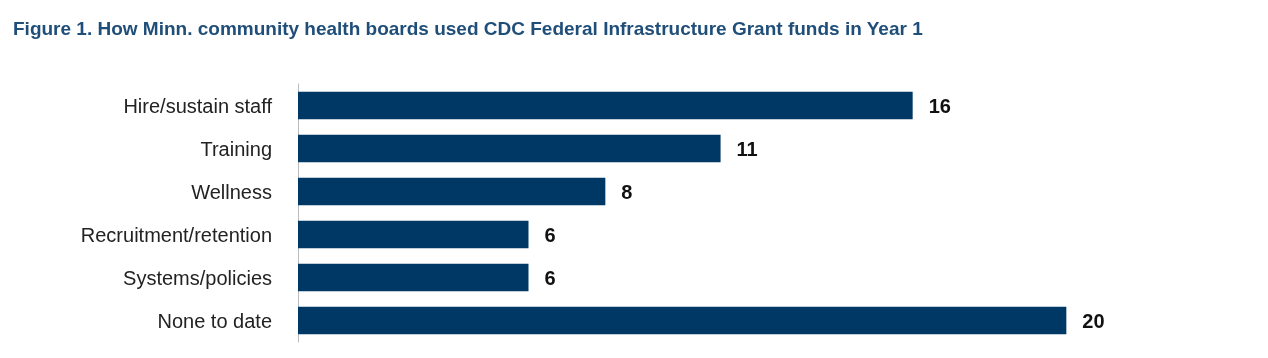 This screenshot has height=358, width=1268. I want to click on y-tick-label: Systems/policies, so click(197, 277).